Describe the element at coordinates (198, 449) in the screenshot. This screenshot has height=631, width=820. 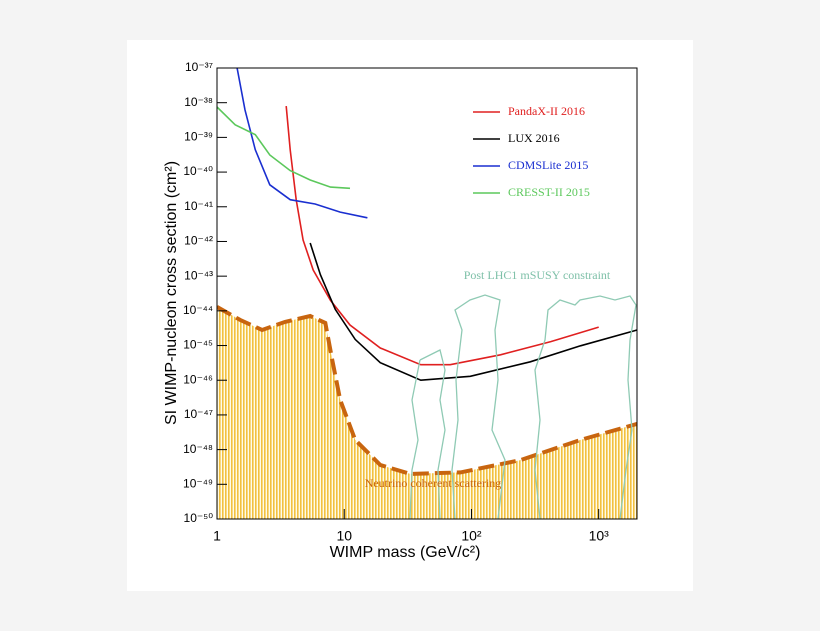
I see `y-tick-label: 10⁻⁴⁸` at that location.